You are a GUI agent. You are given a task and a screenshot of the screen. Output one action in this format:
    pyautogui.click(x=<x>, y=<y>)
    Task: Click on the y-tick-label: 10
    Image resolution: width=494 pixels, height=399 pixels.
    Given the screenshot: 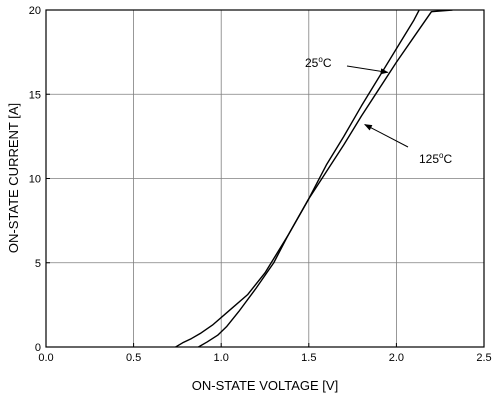 What is the action you would take?
    pyautogui.click(x=35, y=180)
    